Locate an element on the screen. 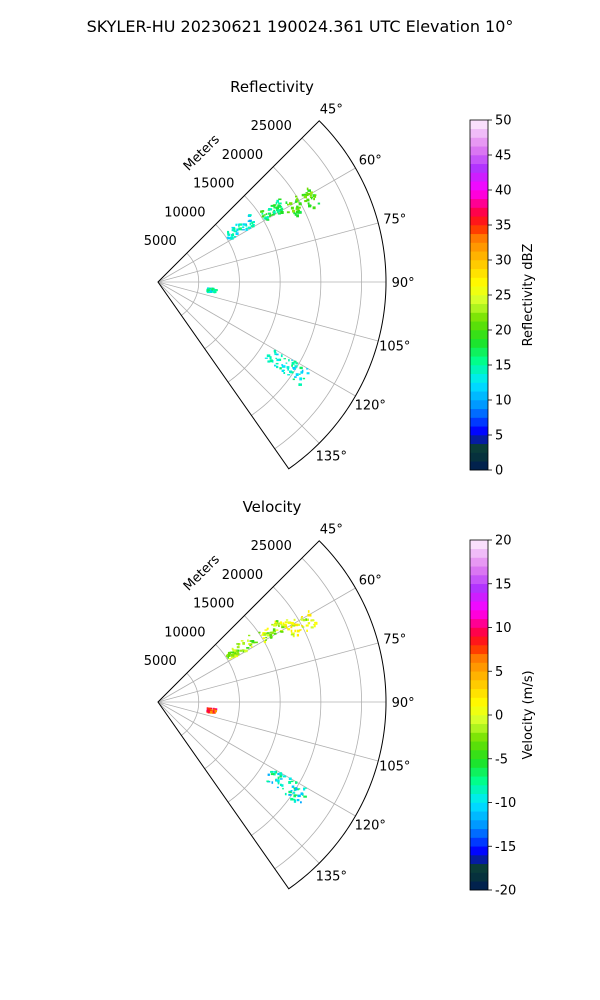  azimuth-tick-label: 120° is located at coordinates (370, 826).